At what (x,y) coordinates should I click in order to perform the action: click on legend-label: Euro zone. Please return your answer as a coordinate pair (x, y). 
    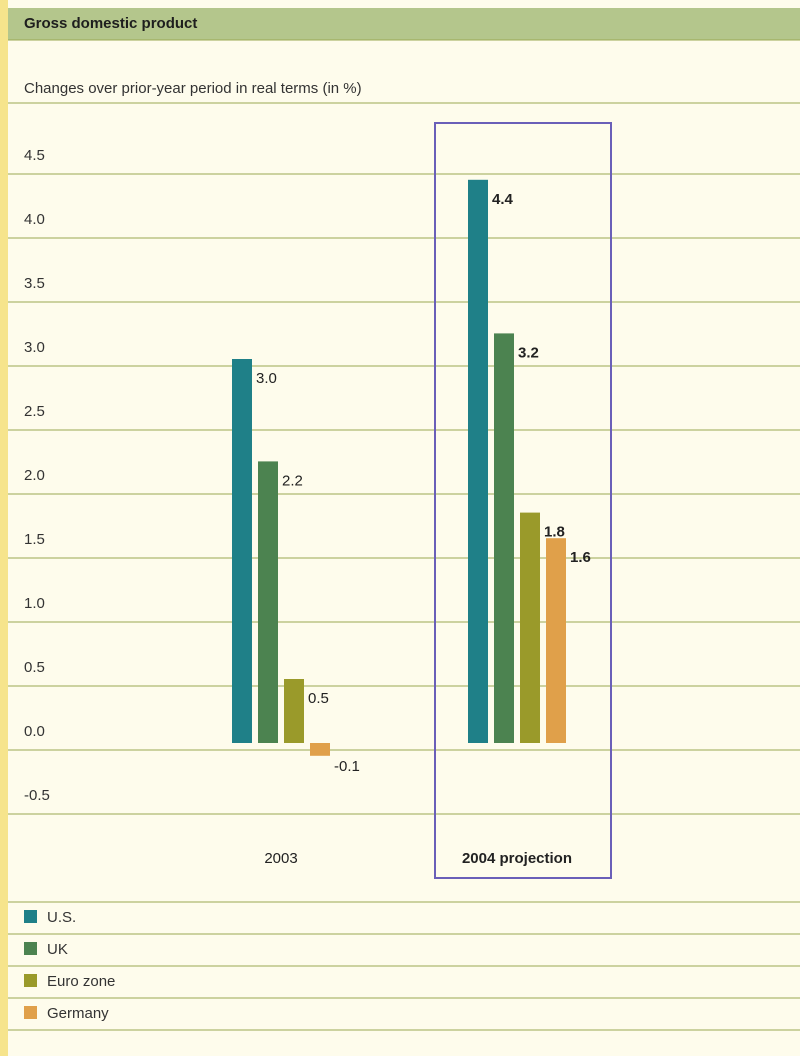
    Looking at the image, I should click on (81, 981).